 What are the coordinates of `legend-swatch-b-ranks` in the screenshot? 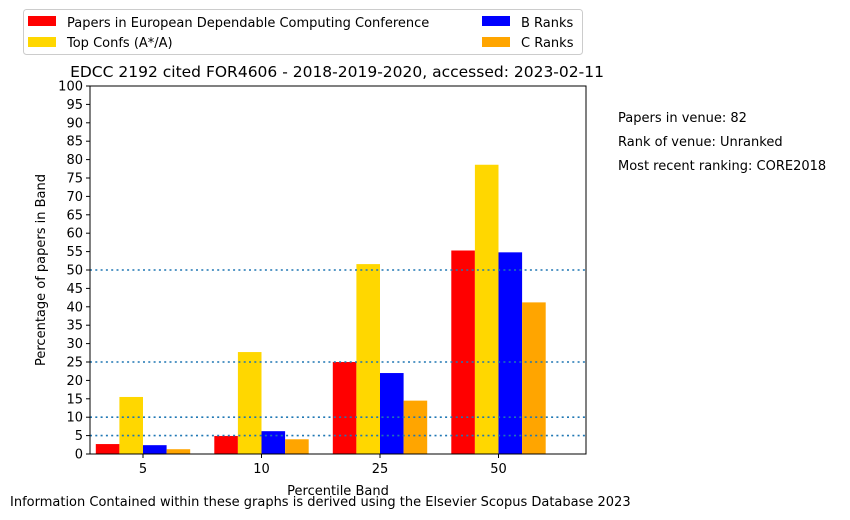 It's located at (496, 21).